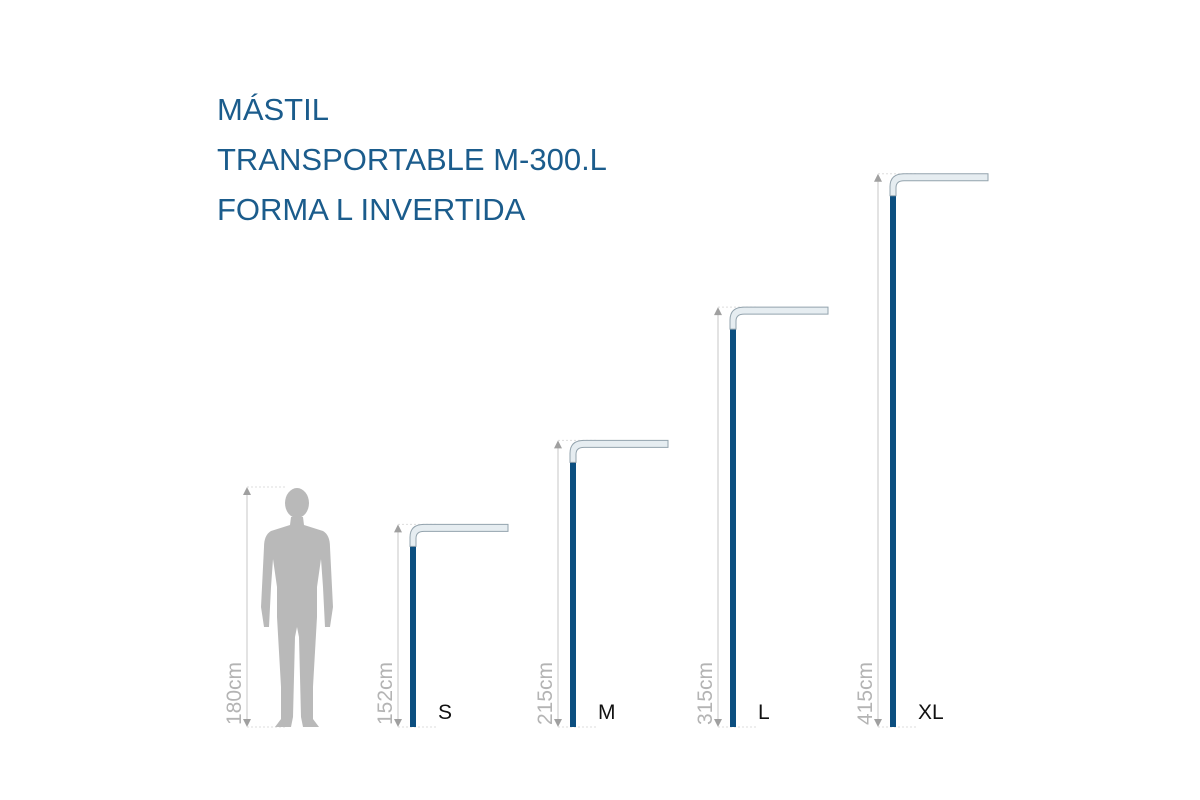 The image size is (1200, 800). Describe the element at coordinates (445, 712) in the screenshot. I see `size-label: S` at that location.